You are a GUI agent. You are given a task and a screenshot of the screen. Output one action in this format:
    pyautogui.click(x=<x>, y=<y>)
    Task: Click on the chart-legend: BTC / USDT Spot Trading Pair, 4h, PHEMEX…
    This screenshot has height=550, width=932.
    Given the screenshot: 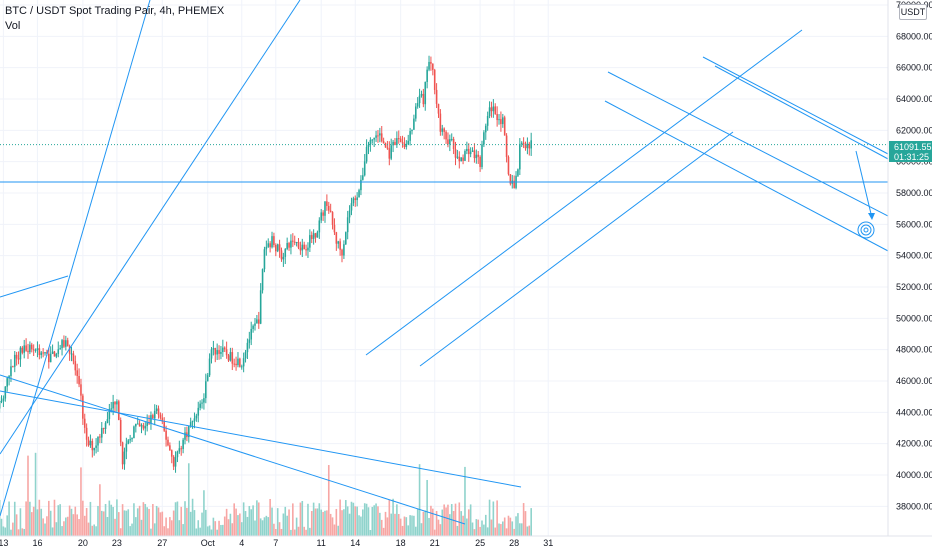 What is the action you would take?
    pyautogui.click(x=114, y=19)
    